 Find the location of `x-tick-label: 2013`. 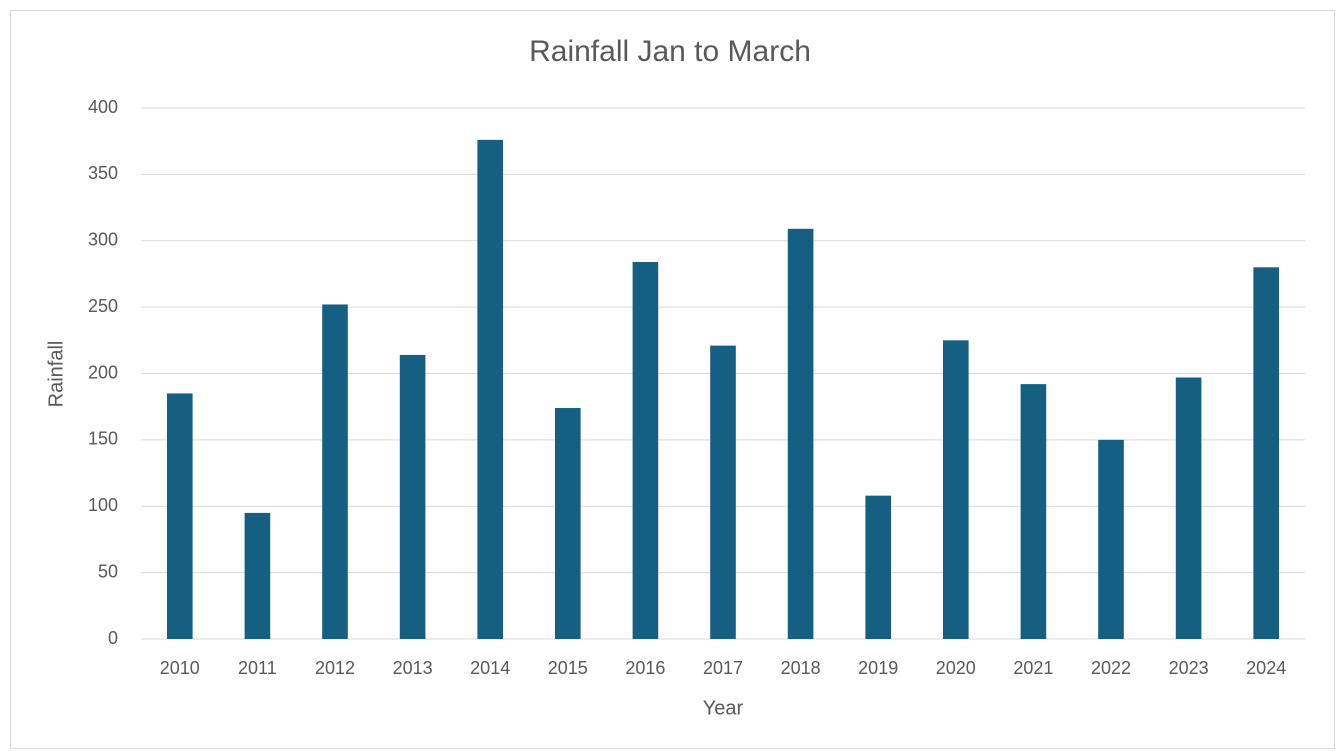

x-tick-label: 2013 is located at coordinates (413, 668).